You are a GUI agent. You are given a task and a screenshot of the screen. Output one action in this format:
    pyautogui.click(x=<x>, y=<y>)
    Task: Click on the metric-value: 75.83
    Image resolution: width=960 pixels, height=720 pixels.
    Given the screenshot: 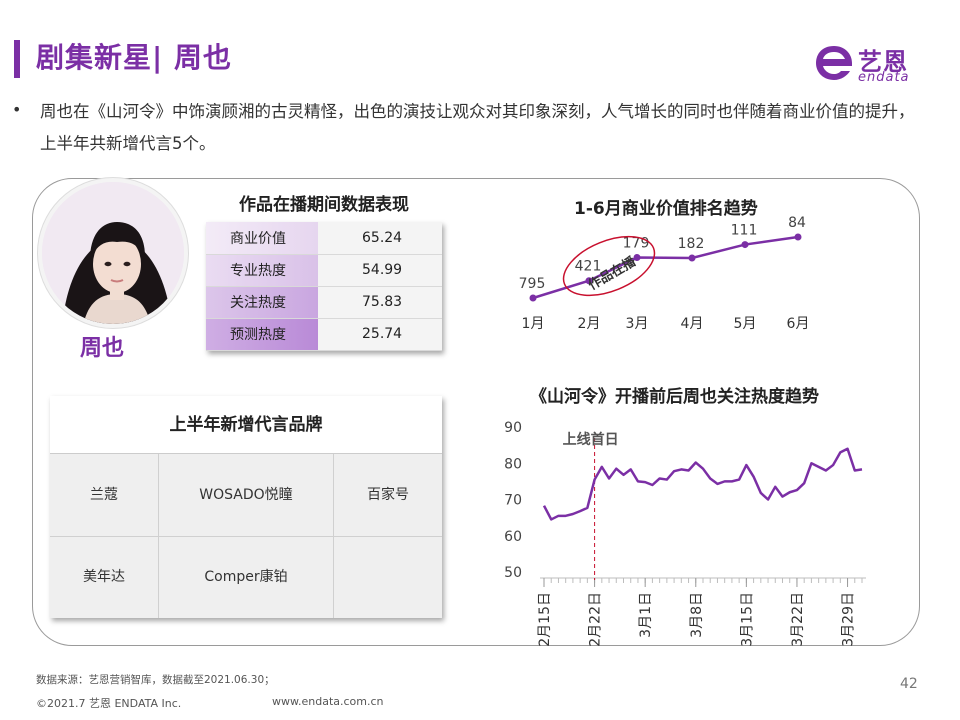 What is the action you would take?
    pyautogui.click(x=380, y=302)
    